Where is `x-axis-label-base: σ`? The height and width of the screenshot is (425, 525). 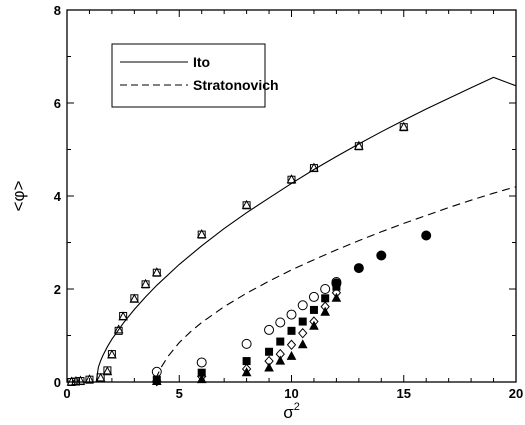
x-axis-label-base: σ is located at coordinates (288, 412).